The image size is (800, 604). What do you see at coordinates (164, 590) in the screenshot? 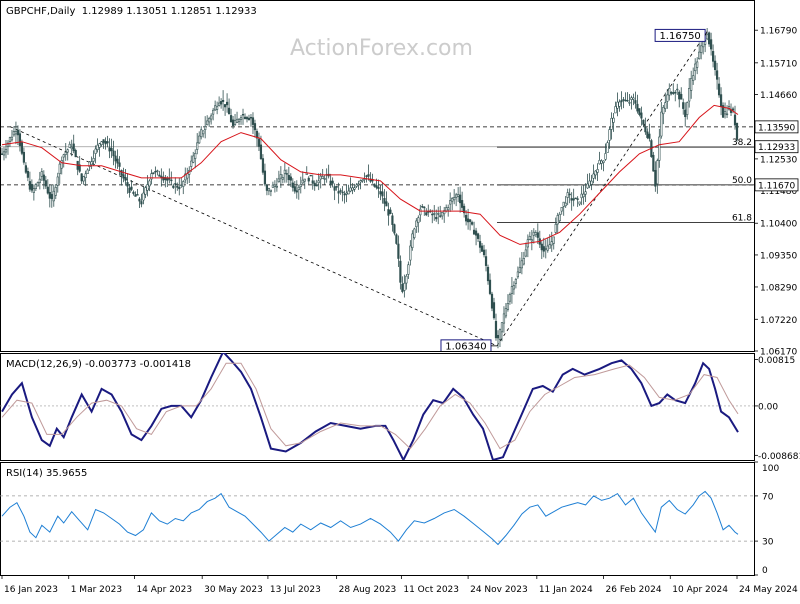
I see `x-tick-label: 14 Apr 2023` at bounding box center [164, 590].